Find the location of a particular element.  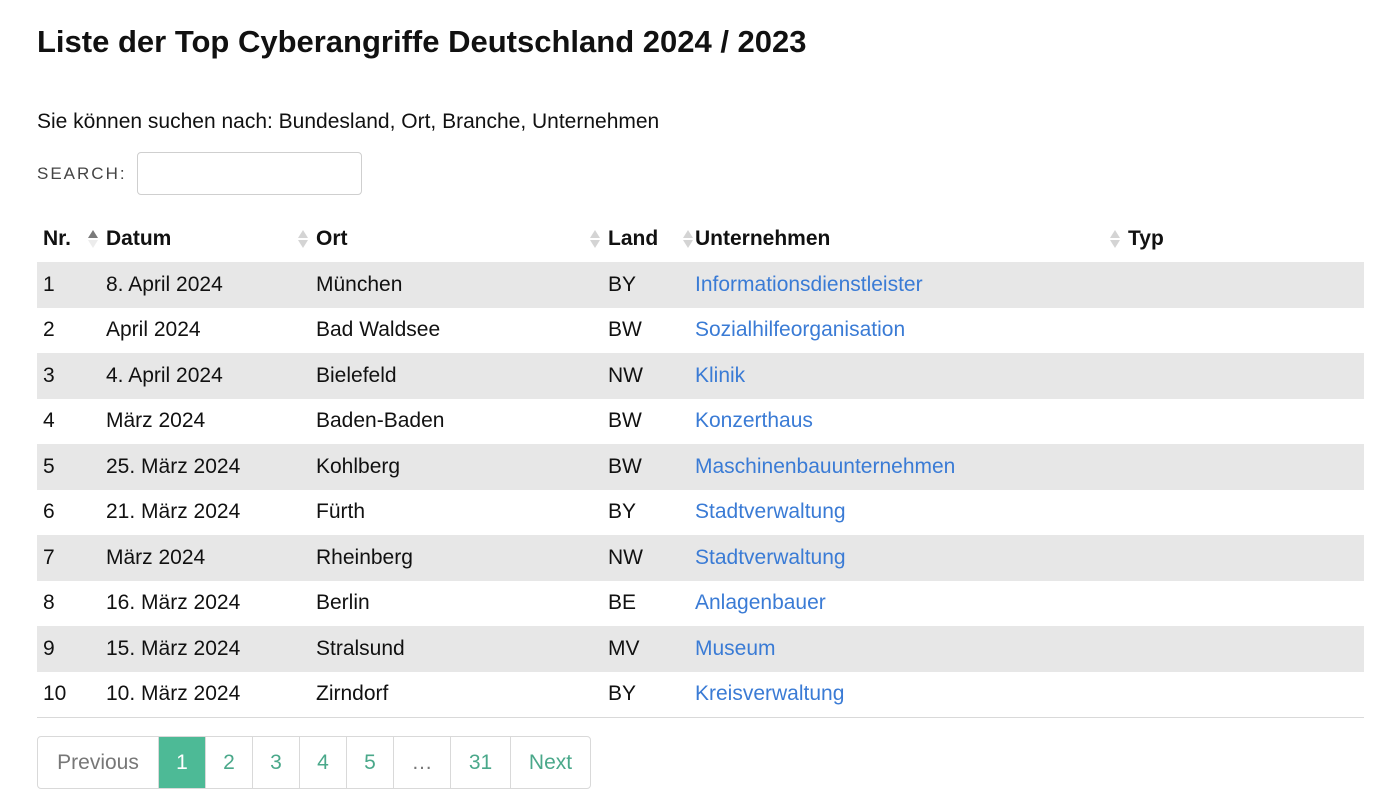

column-header-nr: Nr. is located at coordinates (68, 239).